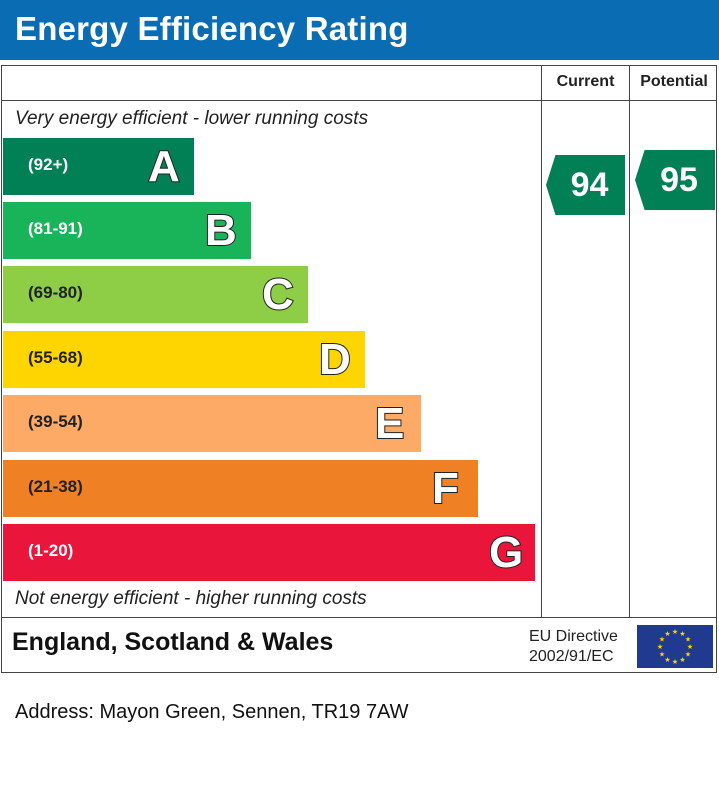 This screenshot has width=719, height=805. Describe the element at coordinates (221, 230) in the screenshot. I see `band-b-letter: B` at that location.